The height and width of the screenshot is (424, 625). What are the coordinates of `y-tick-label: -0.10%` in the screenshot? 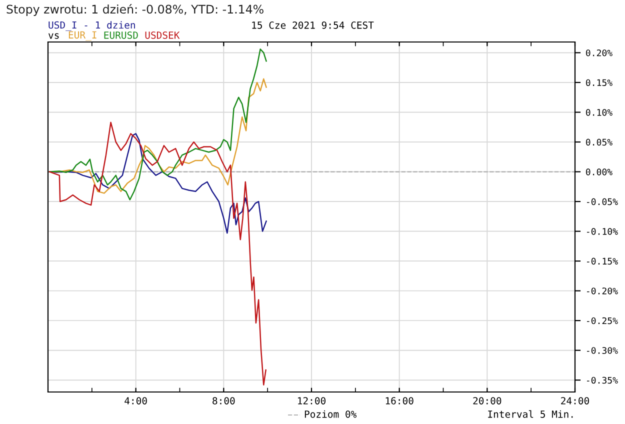 It's located at (602, 231).